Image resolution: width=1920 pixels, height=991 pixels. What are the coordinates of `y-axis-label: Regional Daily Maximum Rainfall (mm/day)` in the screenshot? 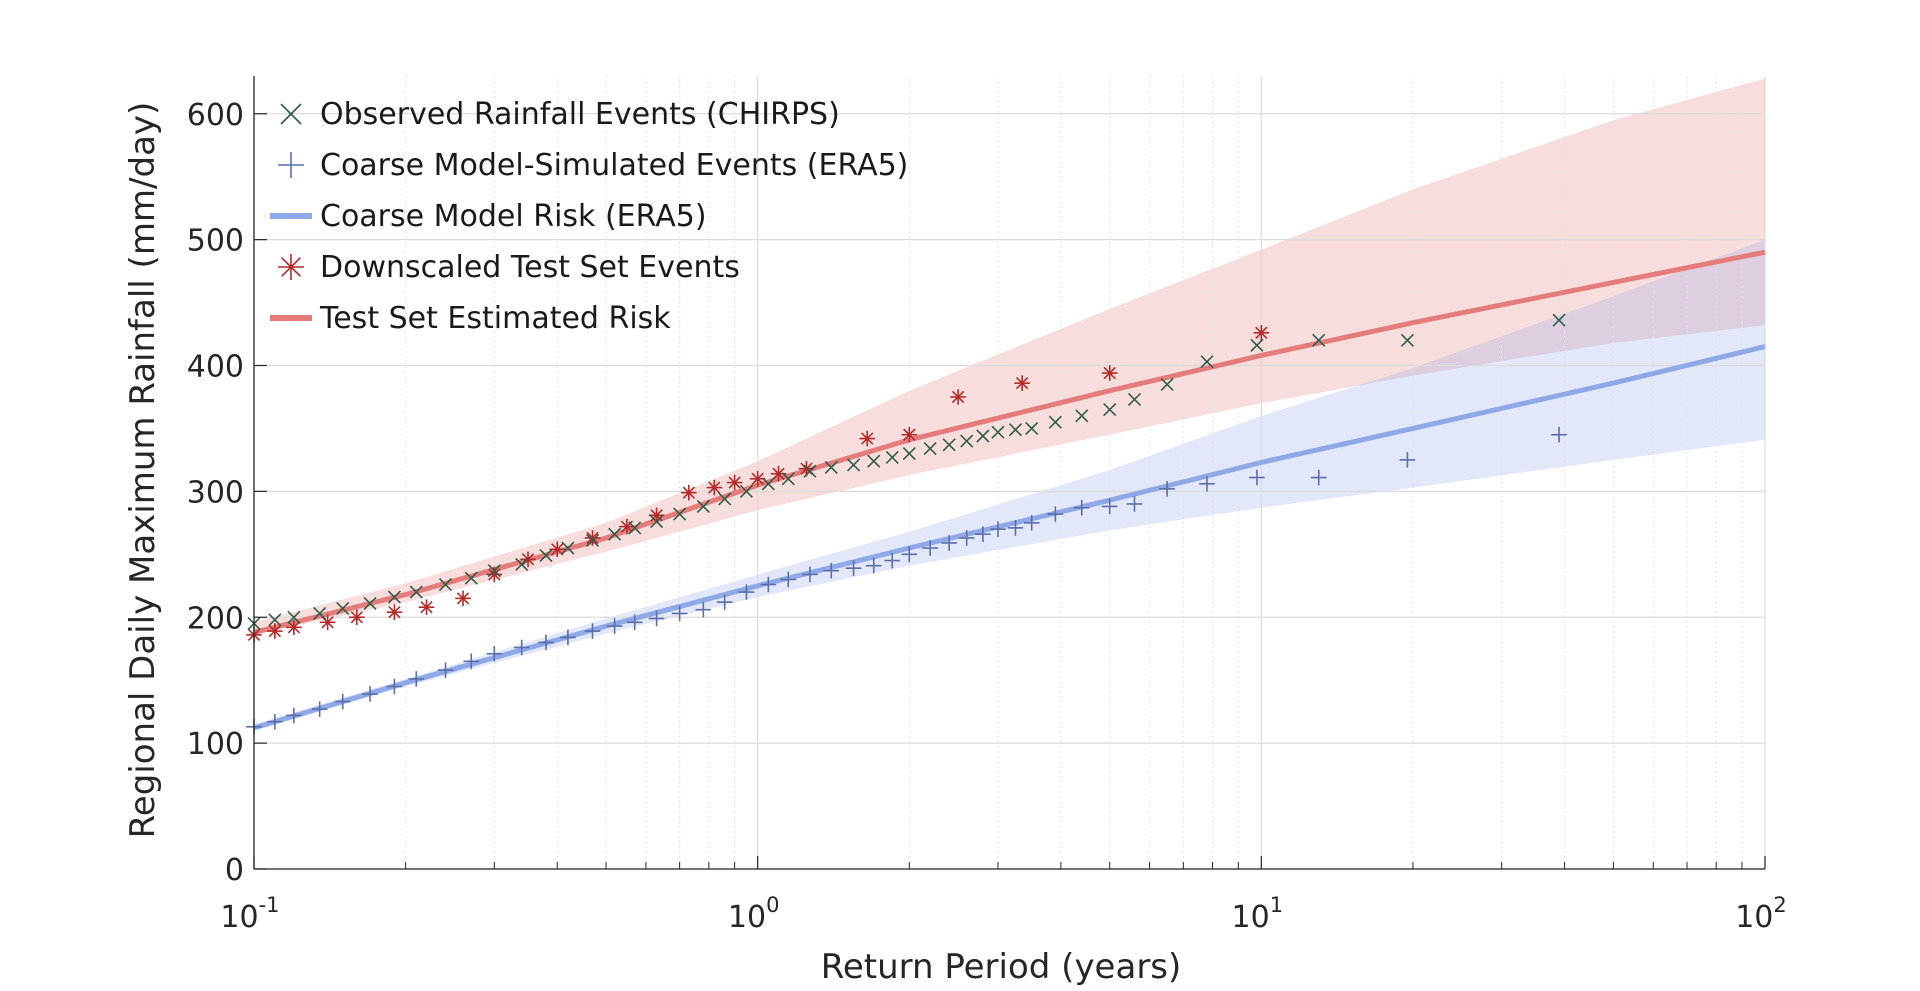 It's located at (143, 470).